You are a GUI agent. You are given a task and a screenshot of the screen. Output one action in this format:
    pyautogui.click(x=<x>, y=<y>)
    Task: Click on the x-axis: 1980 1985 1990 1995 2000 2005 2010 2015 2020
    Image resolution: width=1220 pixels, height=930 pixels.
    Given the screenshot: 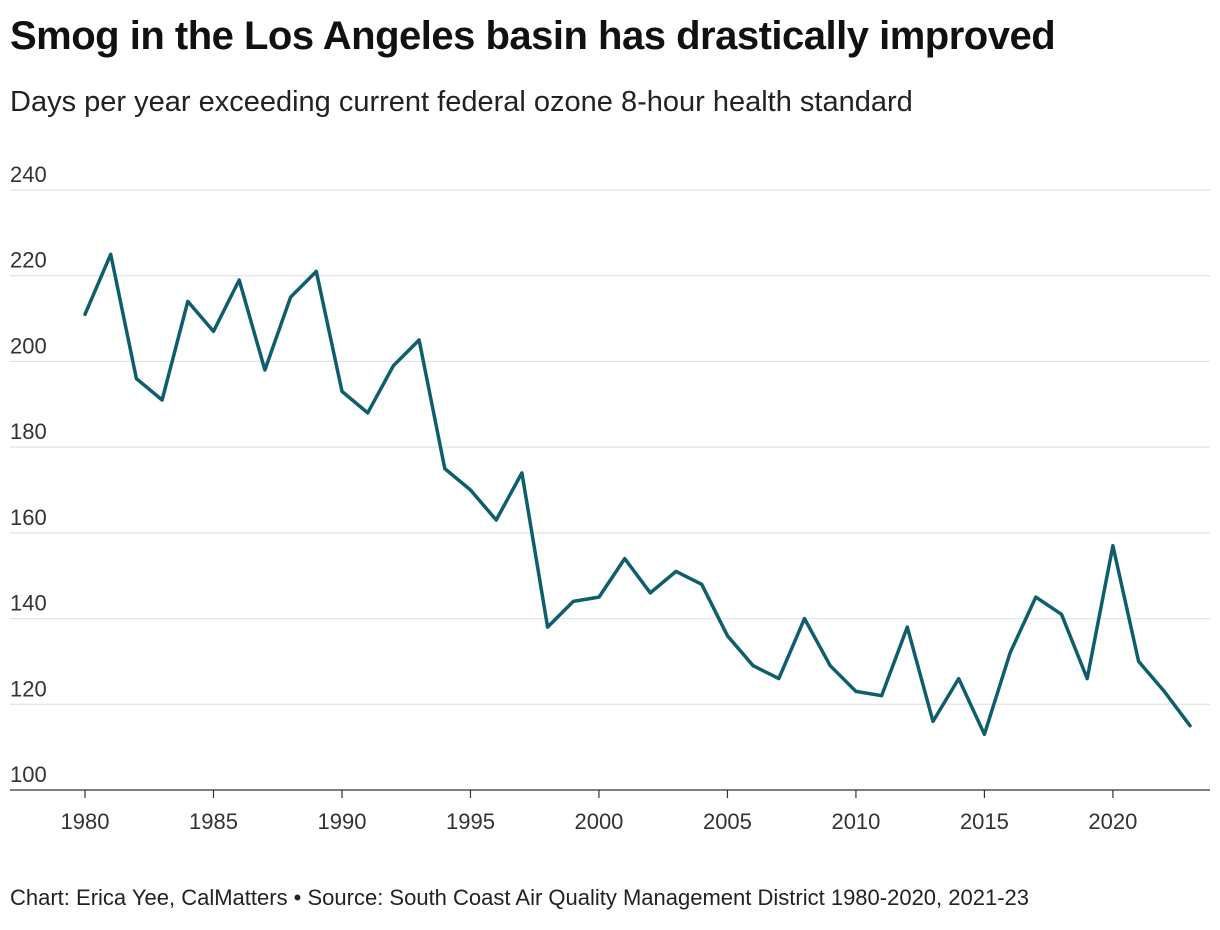 What is the action you would take?
    pyautogui.click(x=599, y=812)
    